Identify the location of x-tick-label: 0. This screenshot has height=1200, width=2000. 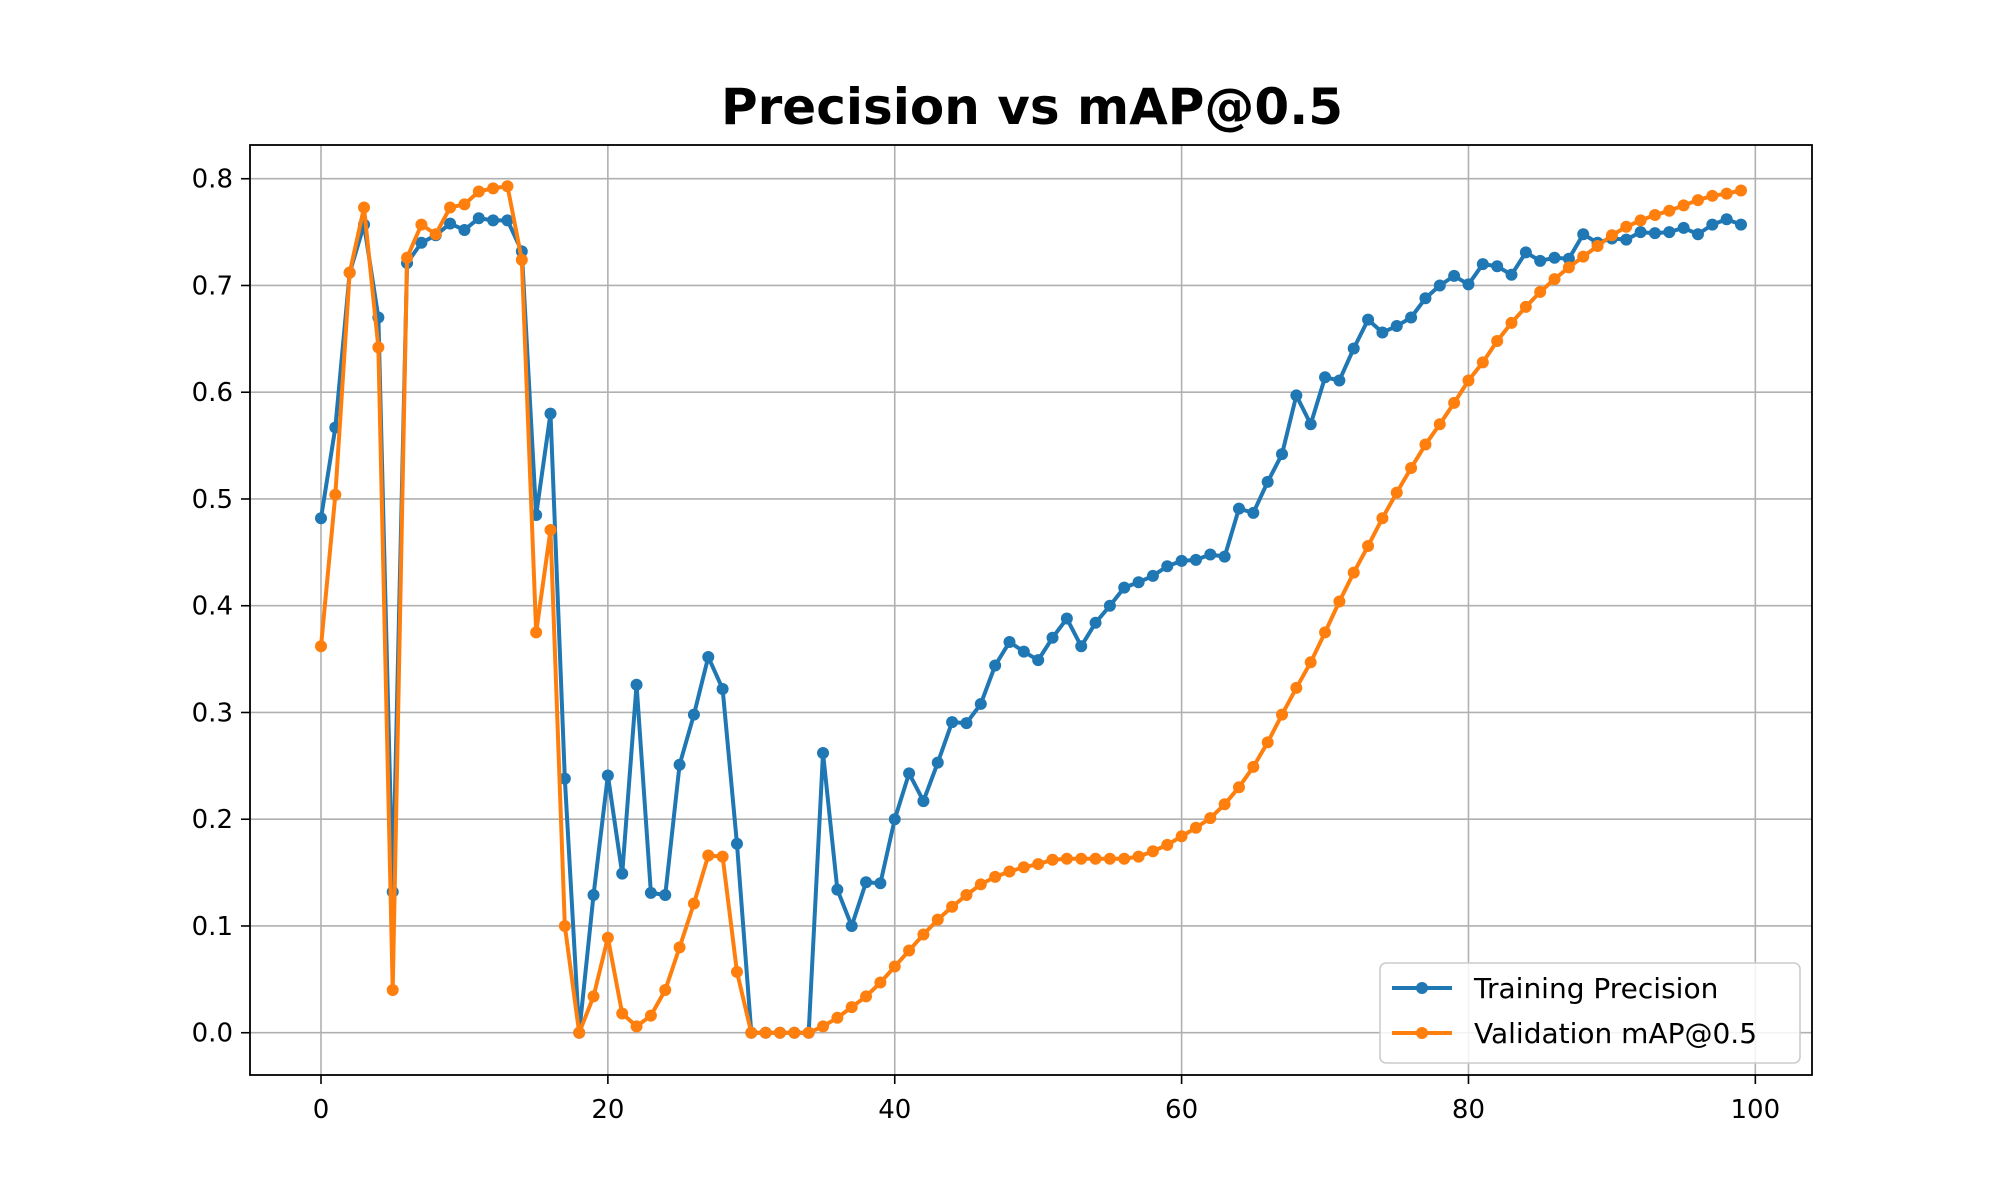
(321, 1110).